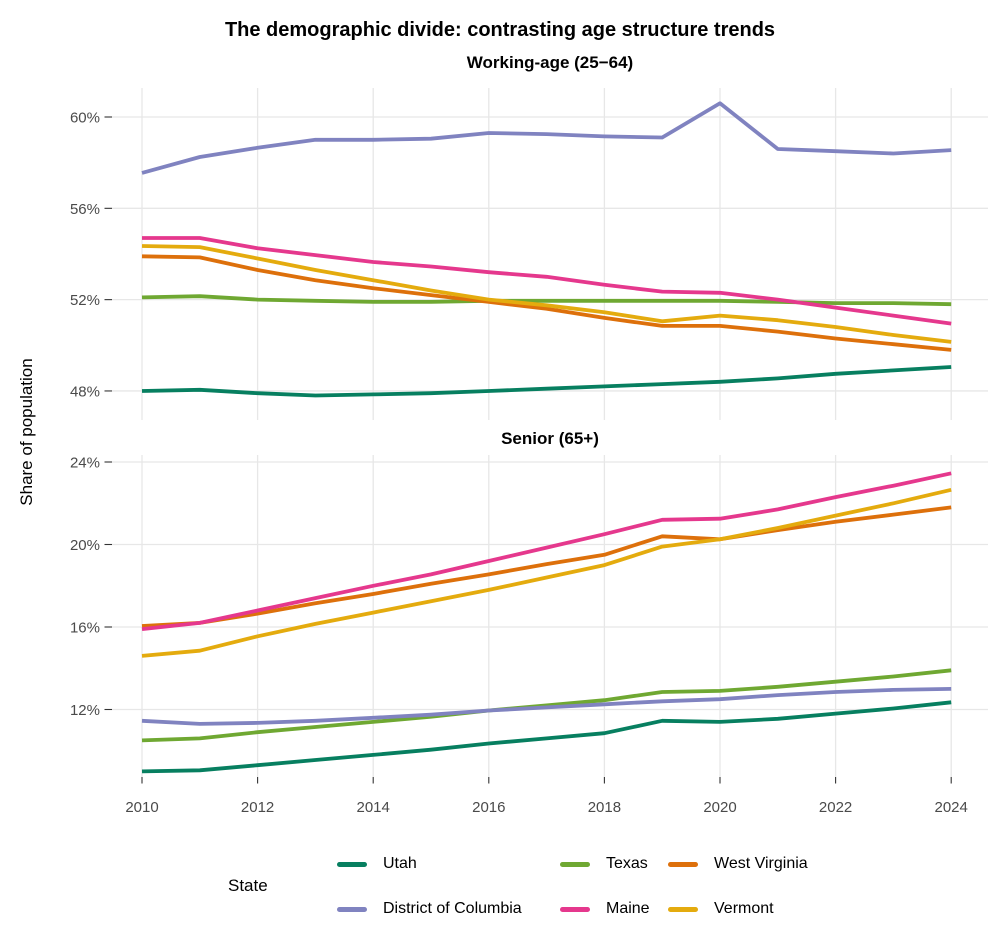  Describe the element at coordinates (248, 885) in the screenshot. I see `legend-title: State` at that location.